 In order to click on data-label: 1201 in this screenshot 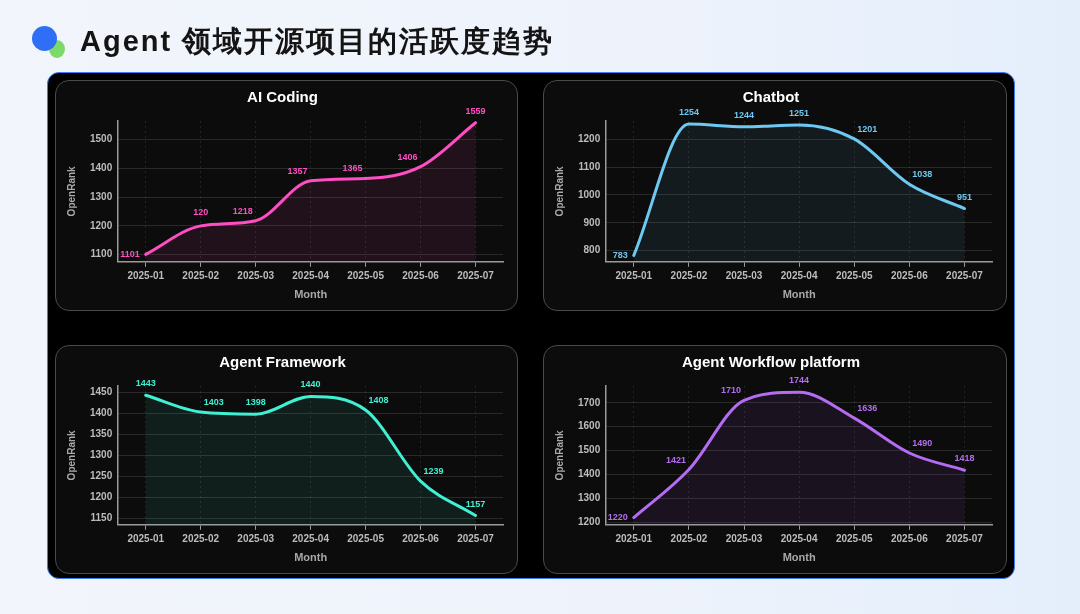, I will do `click(867, 128)`.